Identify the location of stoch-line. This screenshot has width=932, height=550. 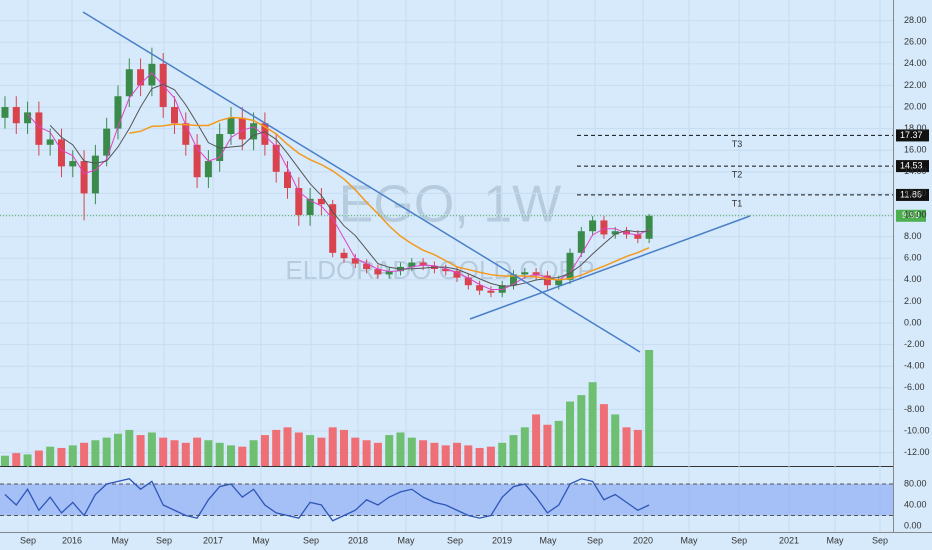
(327, 500).